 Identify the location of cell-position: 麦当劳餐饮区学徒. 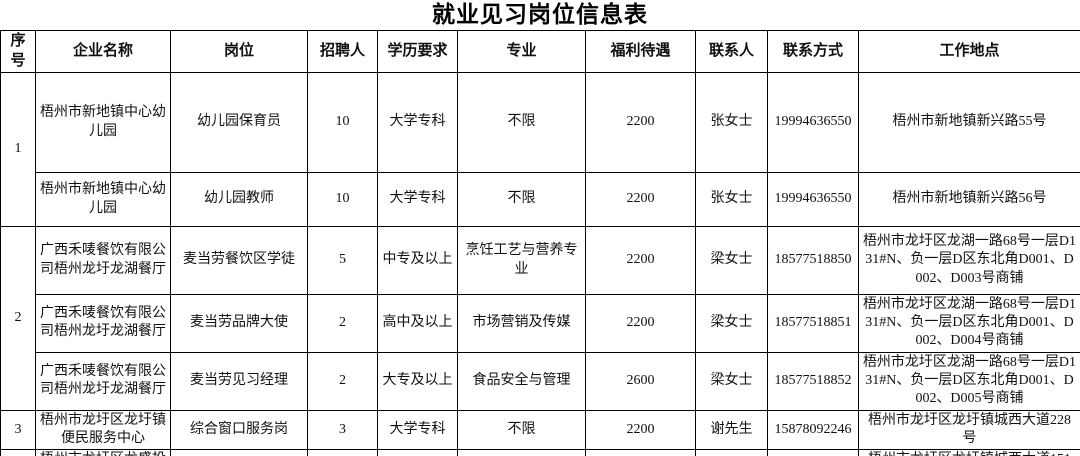
(239, 260).